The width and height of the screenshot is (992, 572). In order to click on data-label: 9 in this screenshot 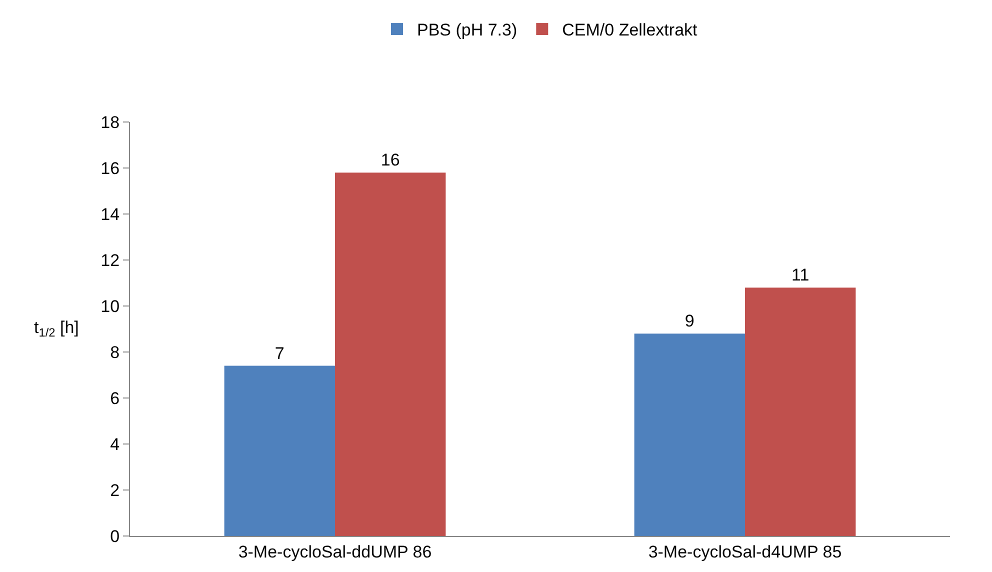, I will do `click(689, 321)`.